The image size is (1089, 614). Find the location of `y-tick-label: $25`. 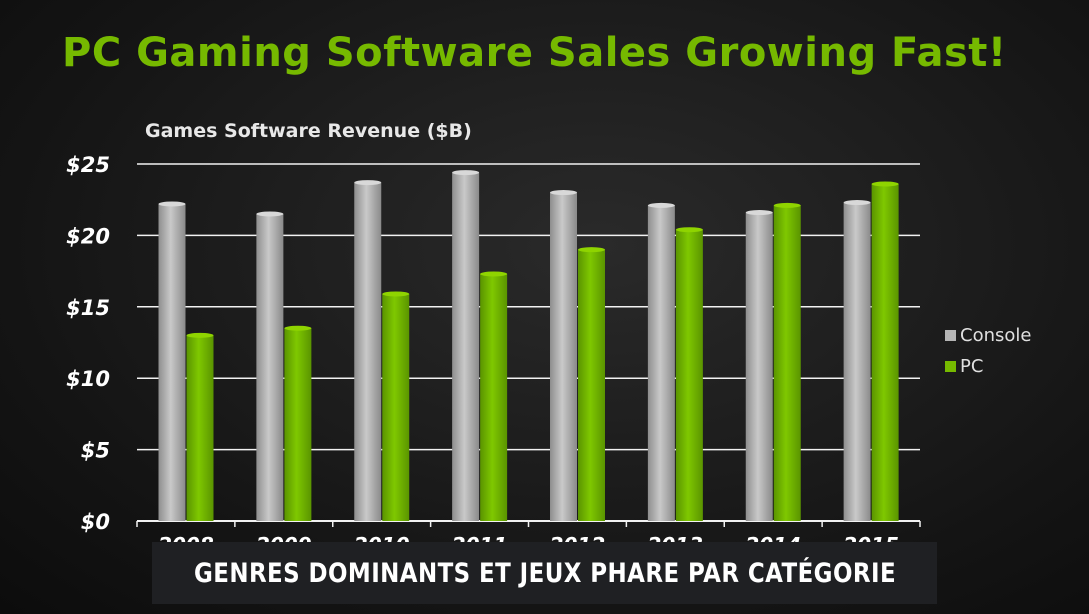

y-tick-label: $25 is located at coordinates (88, 165).